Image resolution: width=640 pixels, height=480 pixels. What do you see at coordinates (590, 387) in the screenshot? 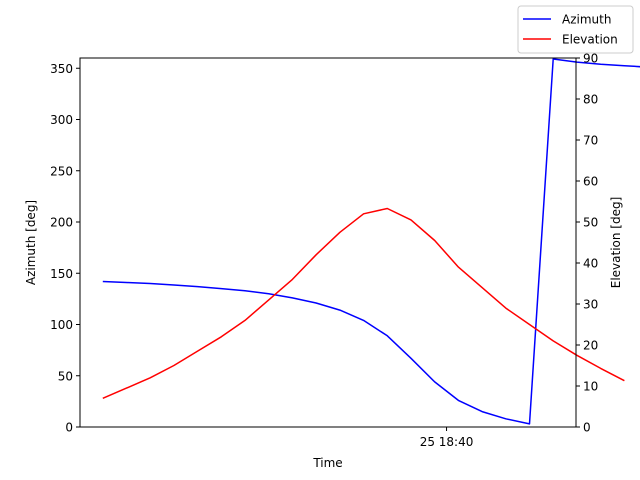
I see `right-y-tick-label: 10` at bounding box center [590, 387].